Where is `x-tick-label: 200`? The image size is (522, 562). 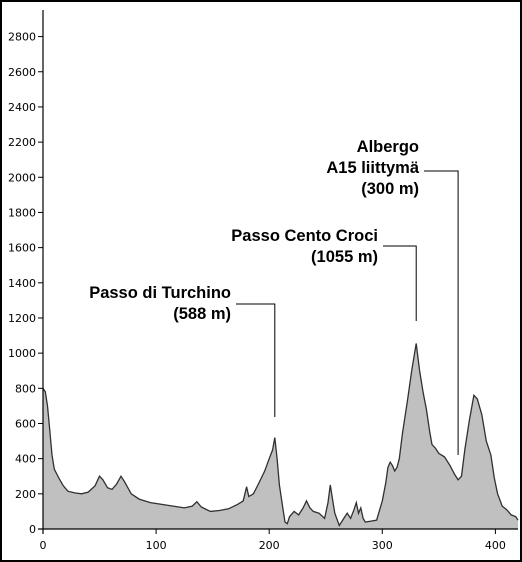 x-tick-label: 200 is located at coordinates (269, 545).